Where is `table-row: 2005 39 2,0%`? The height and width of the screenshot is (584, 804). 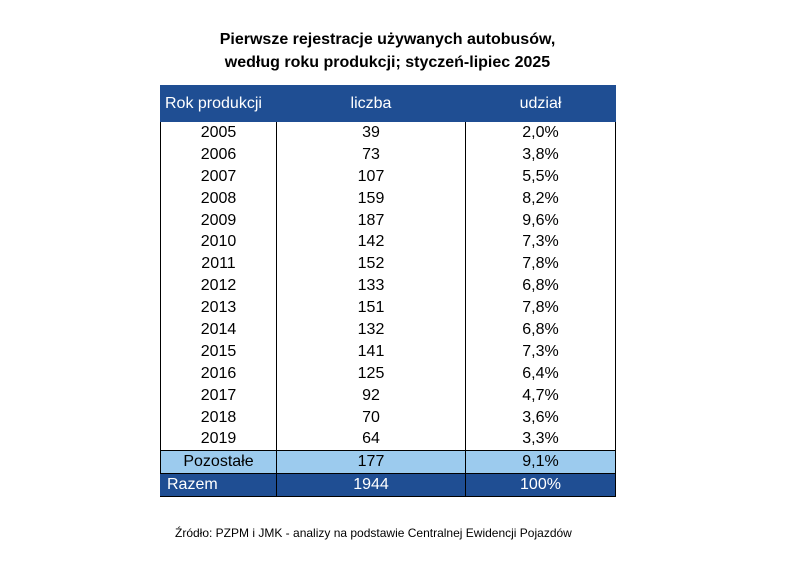
table-row: 2005 39 2,0% is located at coordinates (388, 132).